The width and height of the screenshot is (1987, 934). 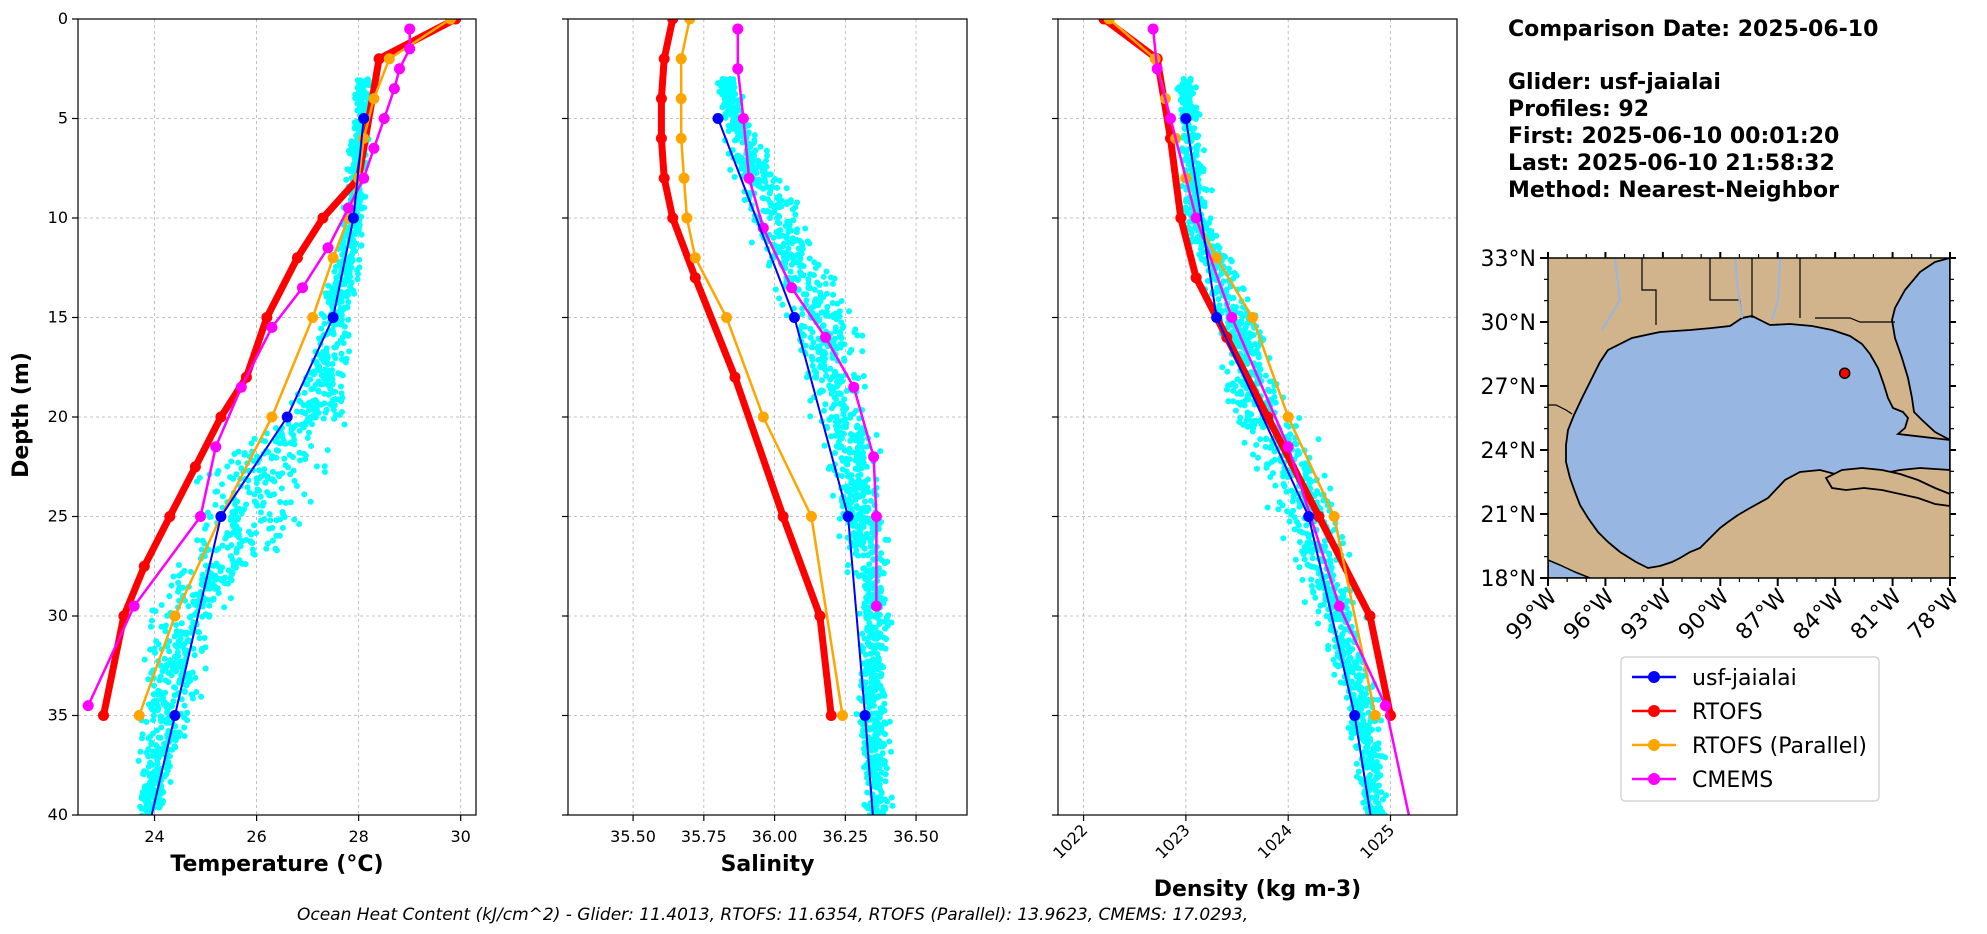 What do you see at coordinates (1697, 712) in the screenshot?
I see `legend-entry-rtofs: RTOFS` at bounding box center [1697, 712].